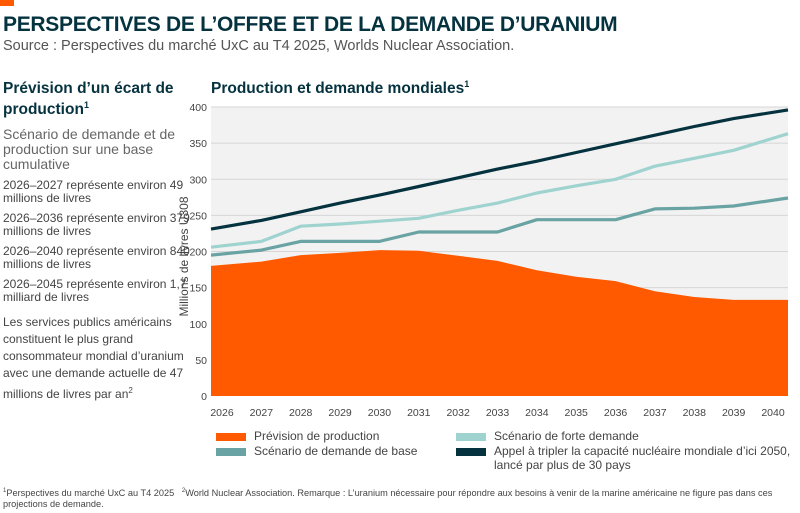 This screenshot has height=513, width=800. What do you see at coordinates (471, 452) in the screenshot?
I see `legend-swatch-triple` at bounding box center [471, 452].